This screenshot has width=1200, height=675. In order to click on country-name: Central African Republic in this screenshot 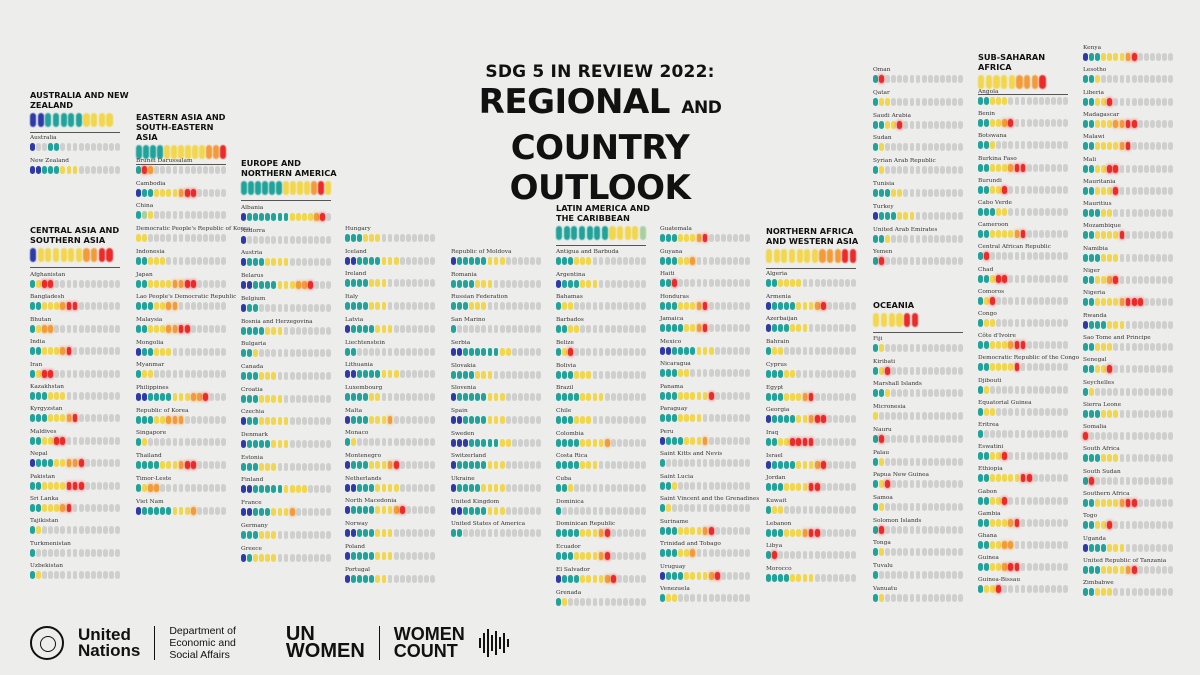, I will do `click(1014, 247)`.